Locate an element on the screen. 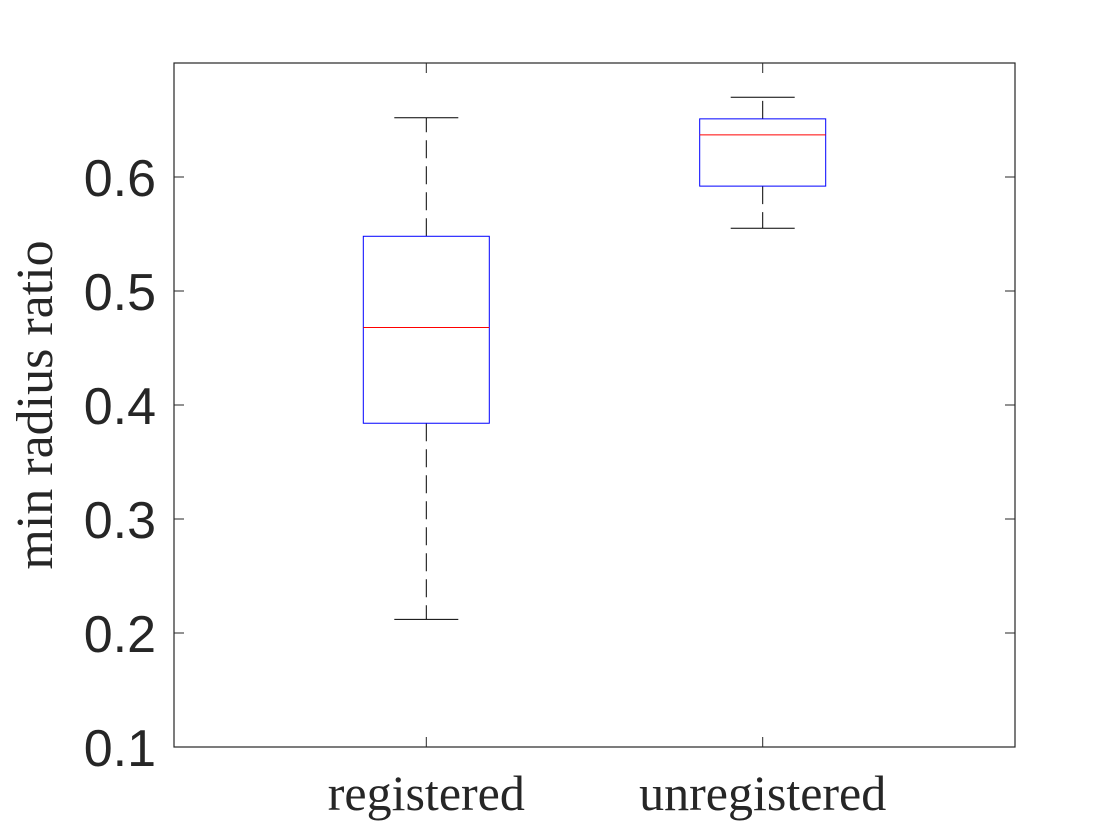  x-tick-label: unregistered is located at coordinates (762, 793).